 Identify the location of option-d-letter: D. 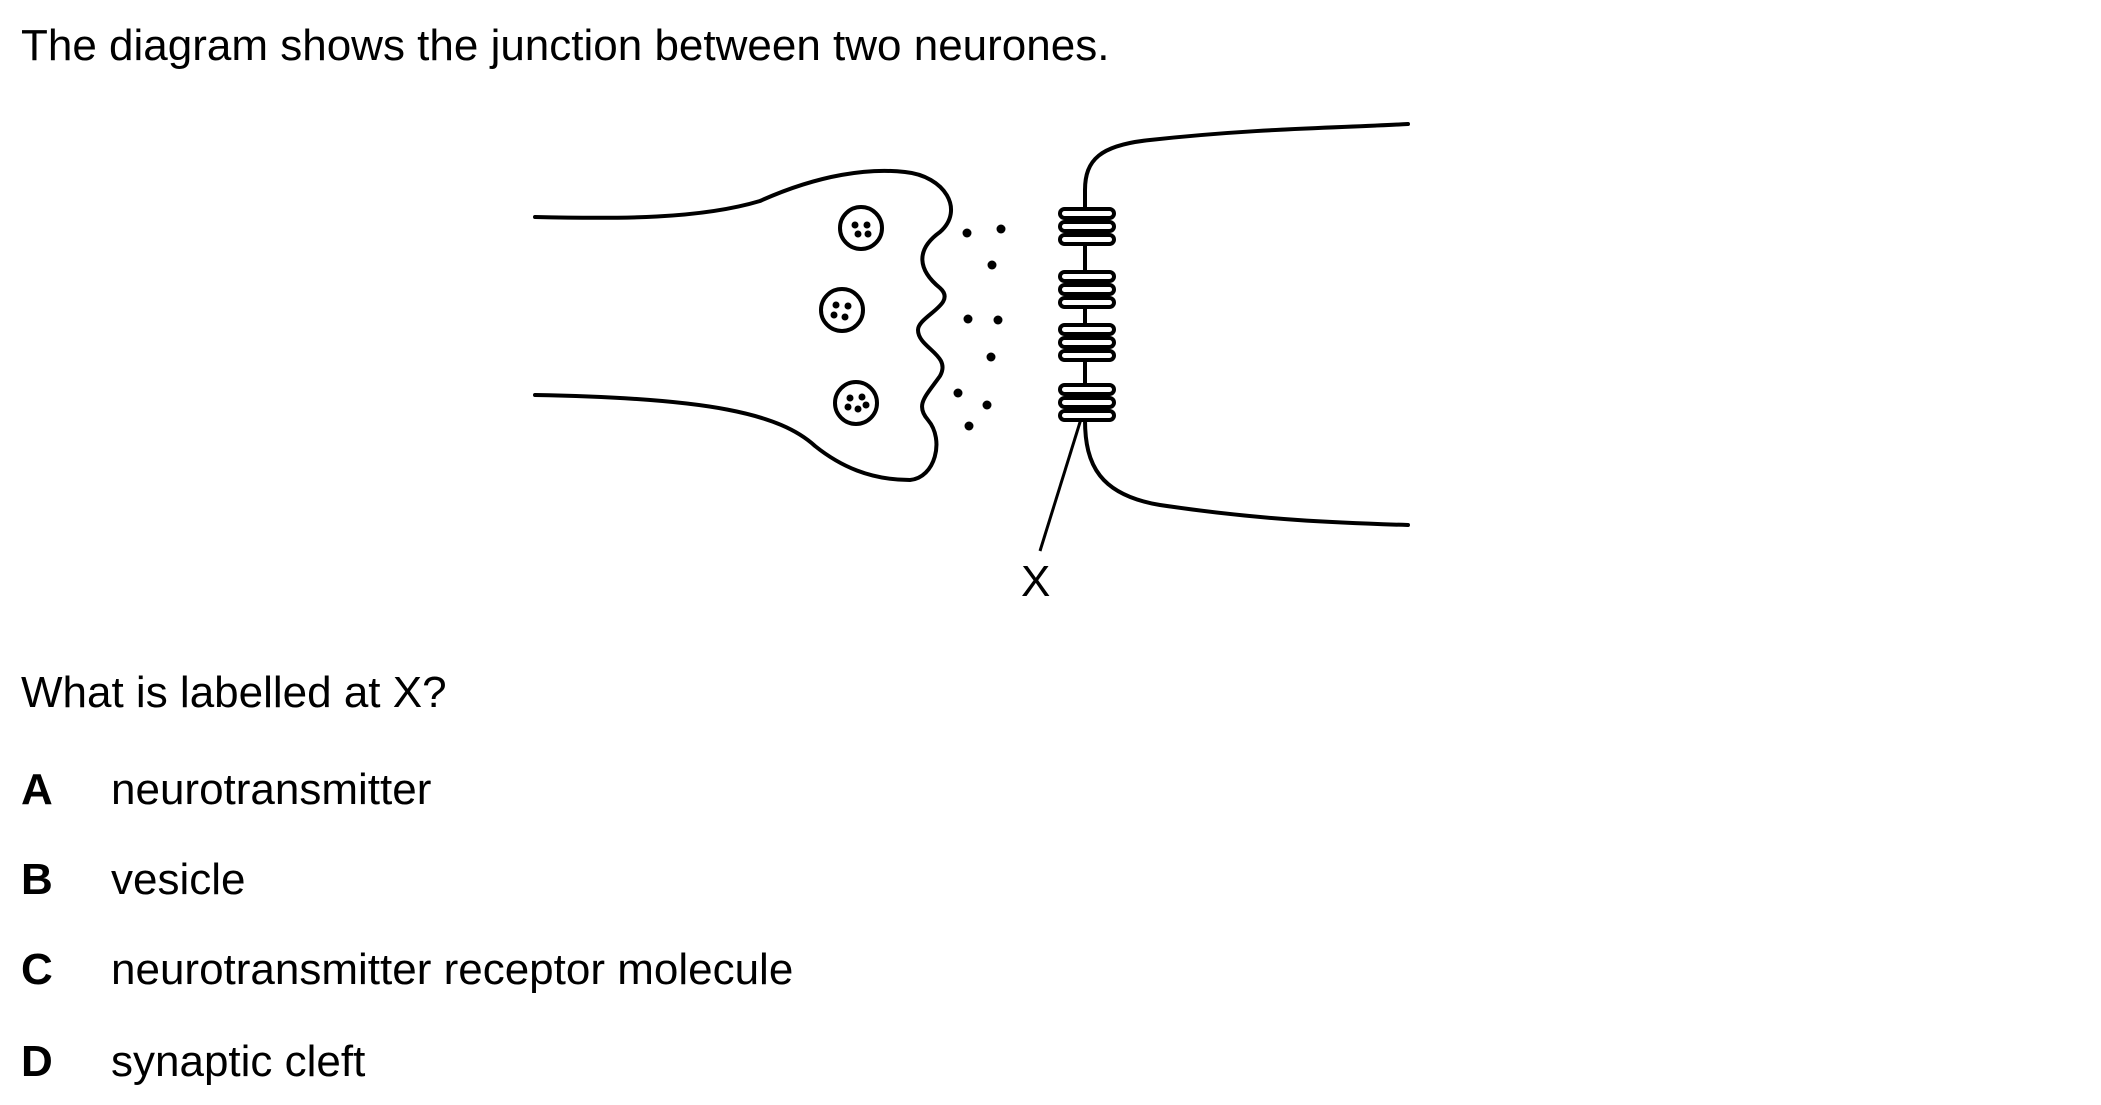
(37, 1061).